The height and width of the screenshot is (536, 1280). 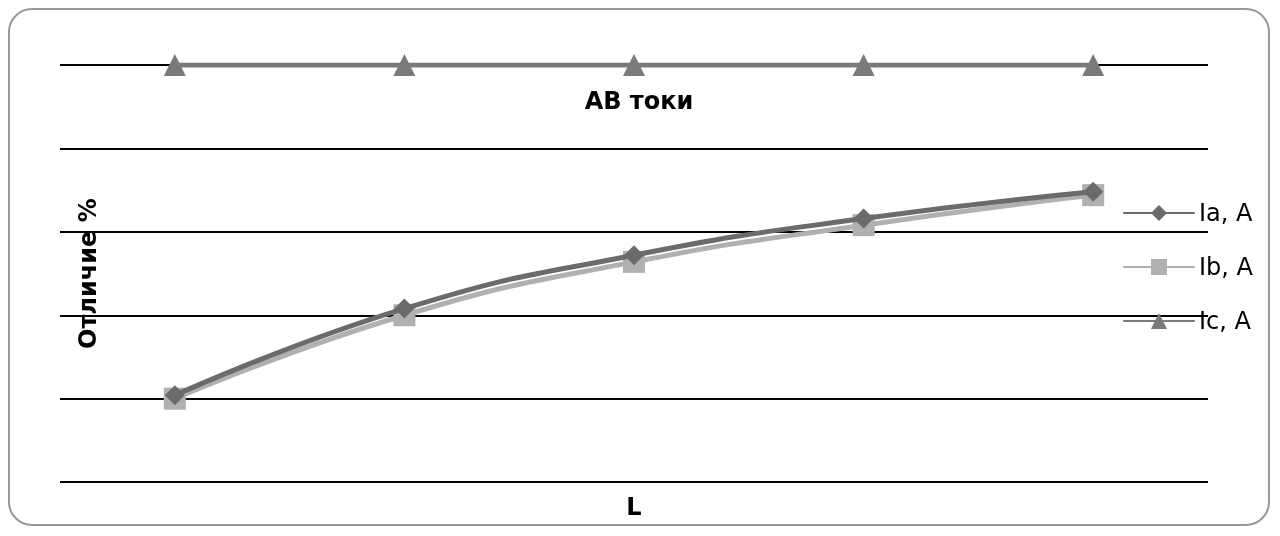 What do you see at coordinates (1226, 267) in the screenshot?
I see `legend-label: Ib, A` at bounding box center [1226, 267].